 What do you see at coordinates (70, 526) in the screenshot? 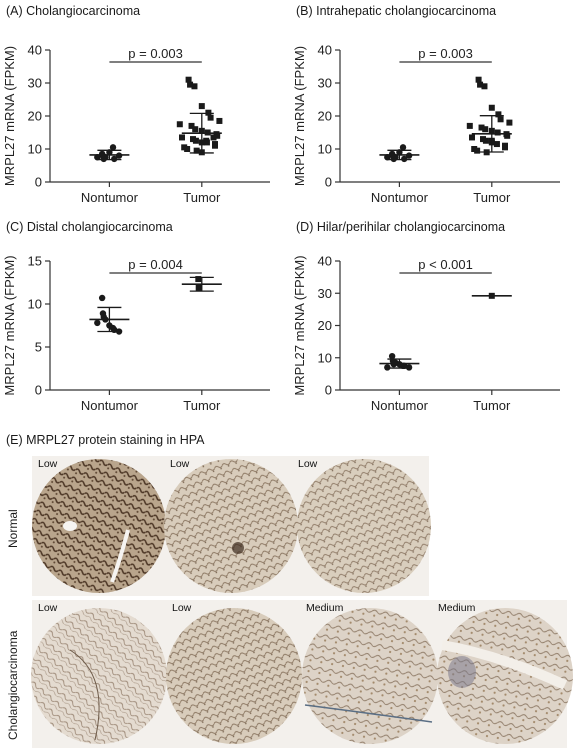
I see `ihc-core-normal-1-lumen` at bounding box center [70, 526].